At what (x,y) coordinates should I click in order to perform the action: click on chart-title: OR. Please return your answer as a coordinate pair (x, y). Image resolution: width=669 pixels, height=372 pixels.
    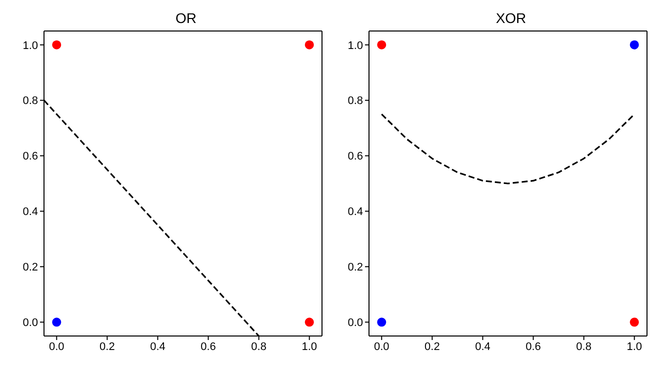
    Looking at the image, I should click on (186, 18).